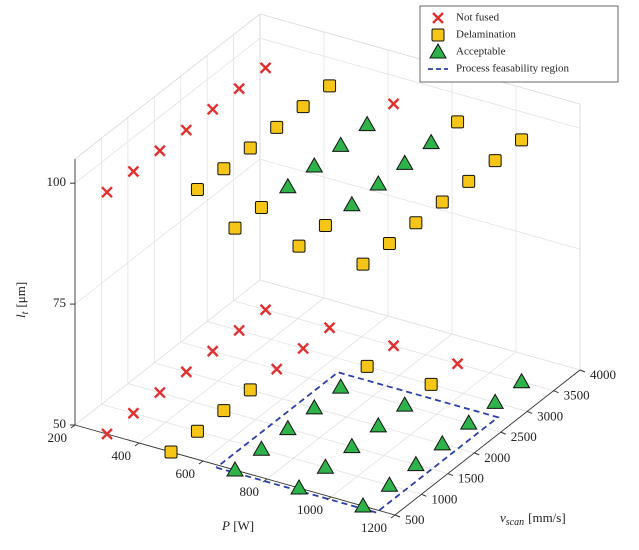 The width and height of the screenshot is (639, 550). I want to click on z-axis-title: lt [μm], so click(22, 300).